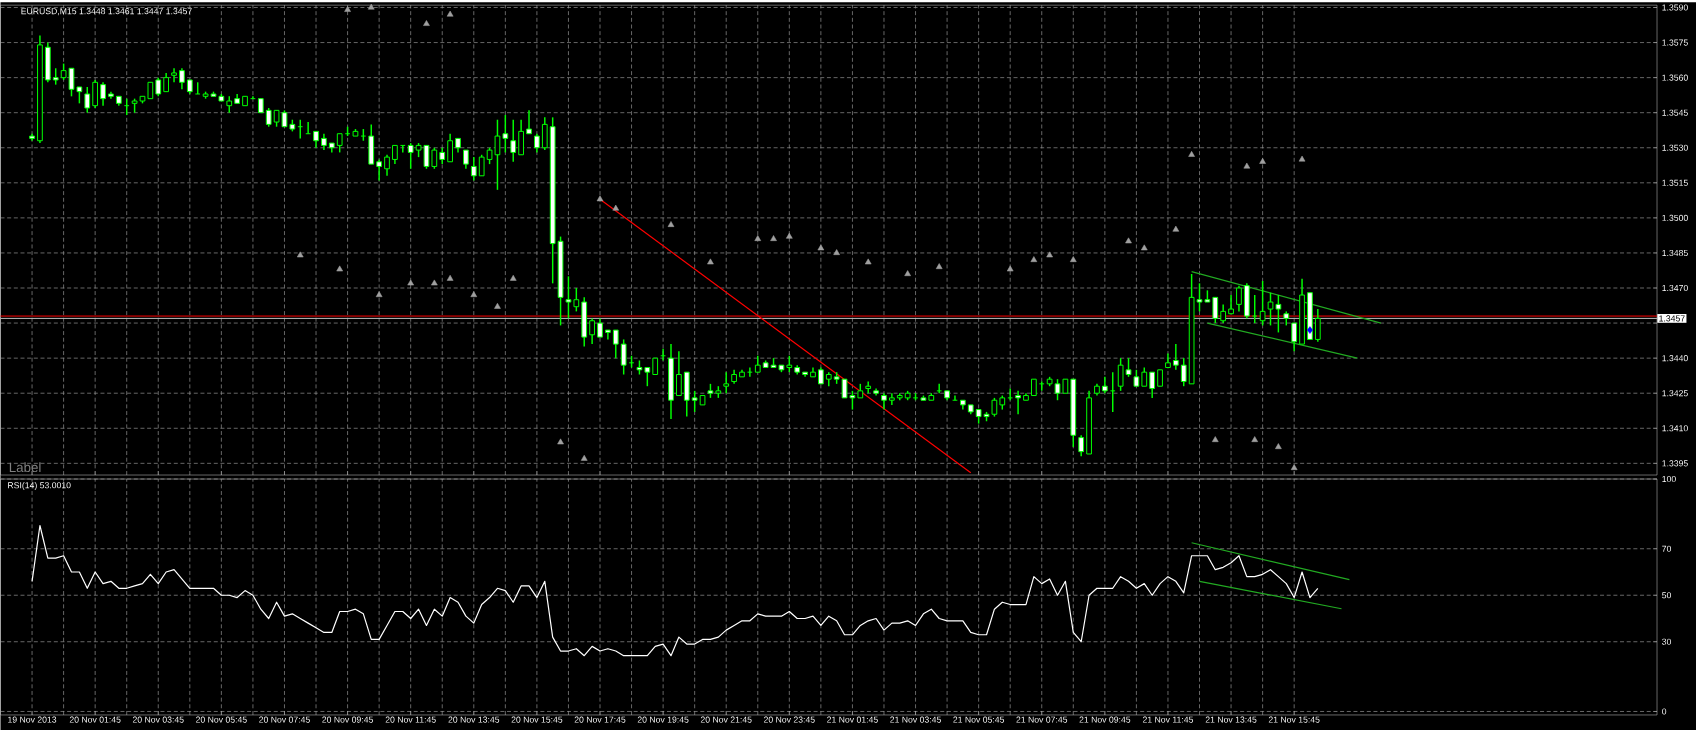 This screenshot has width=1696, height=730. What do you see at coordinates (1675, 77) in the screenshot?
I see `y-tick-label: 1.3560` at bounding box center [1675, 77].